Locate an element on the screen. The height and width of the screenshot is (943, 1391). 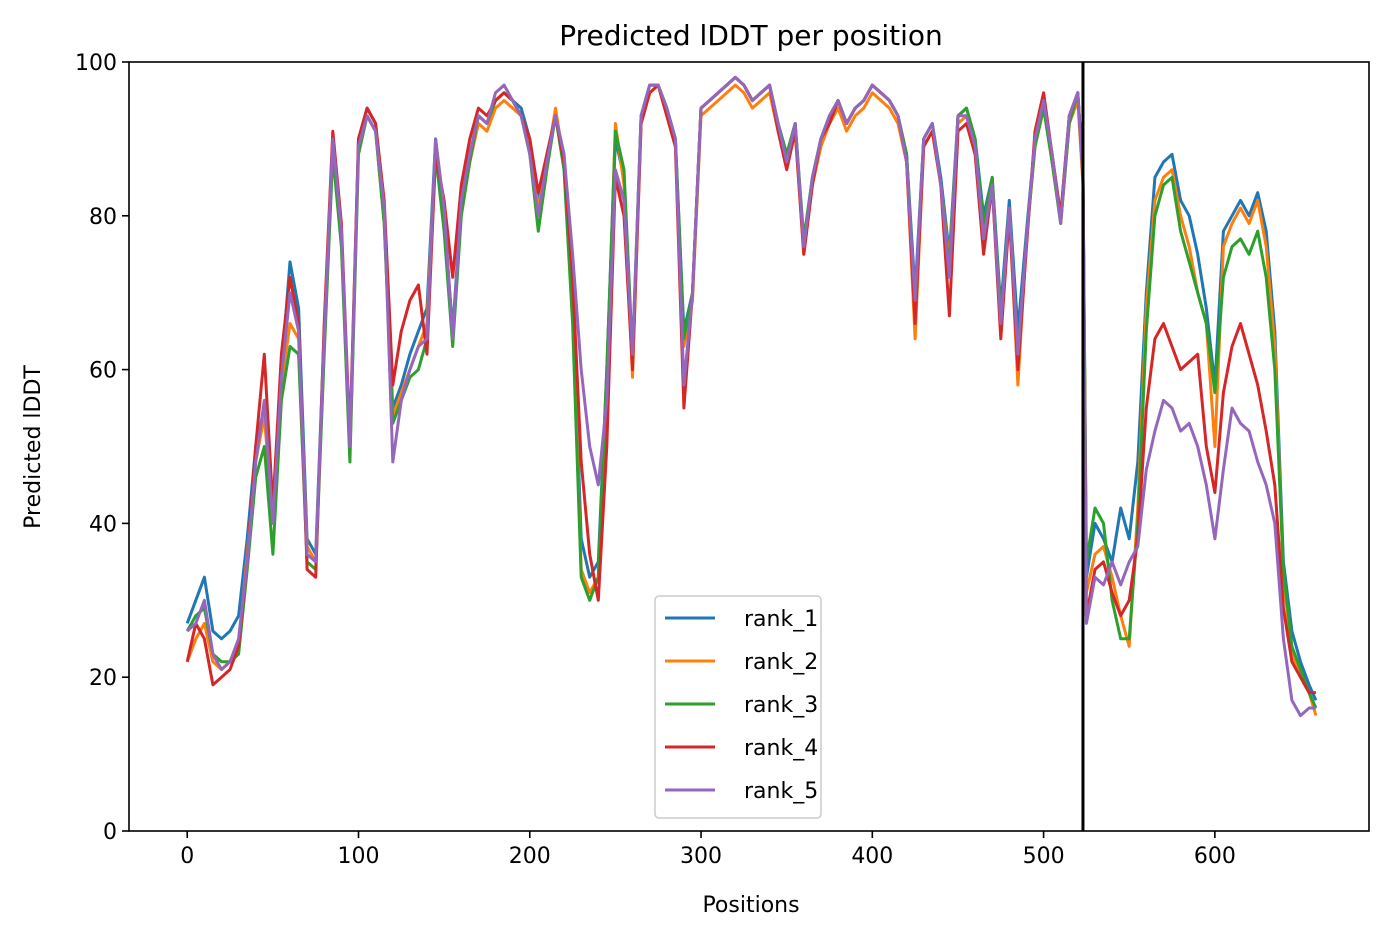
legend-label-rank_1: rank_1 is located at coordinates (781, 619).